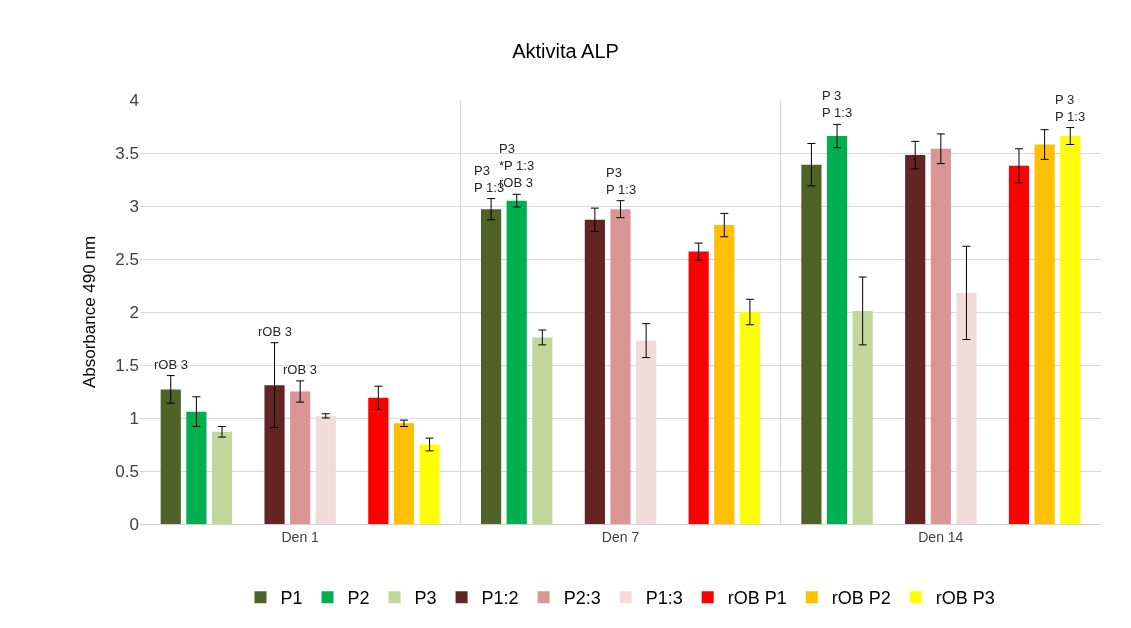  Describe the element at coordinates (134, 524) in the screenshot. I see `y-tick-label: 0` at that location.